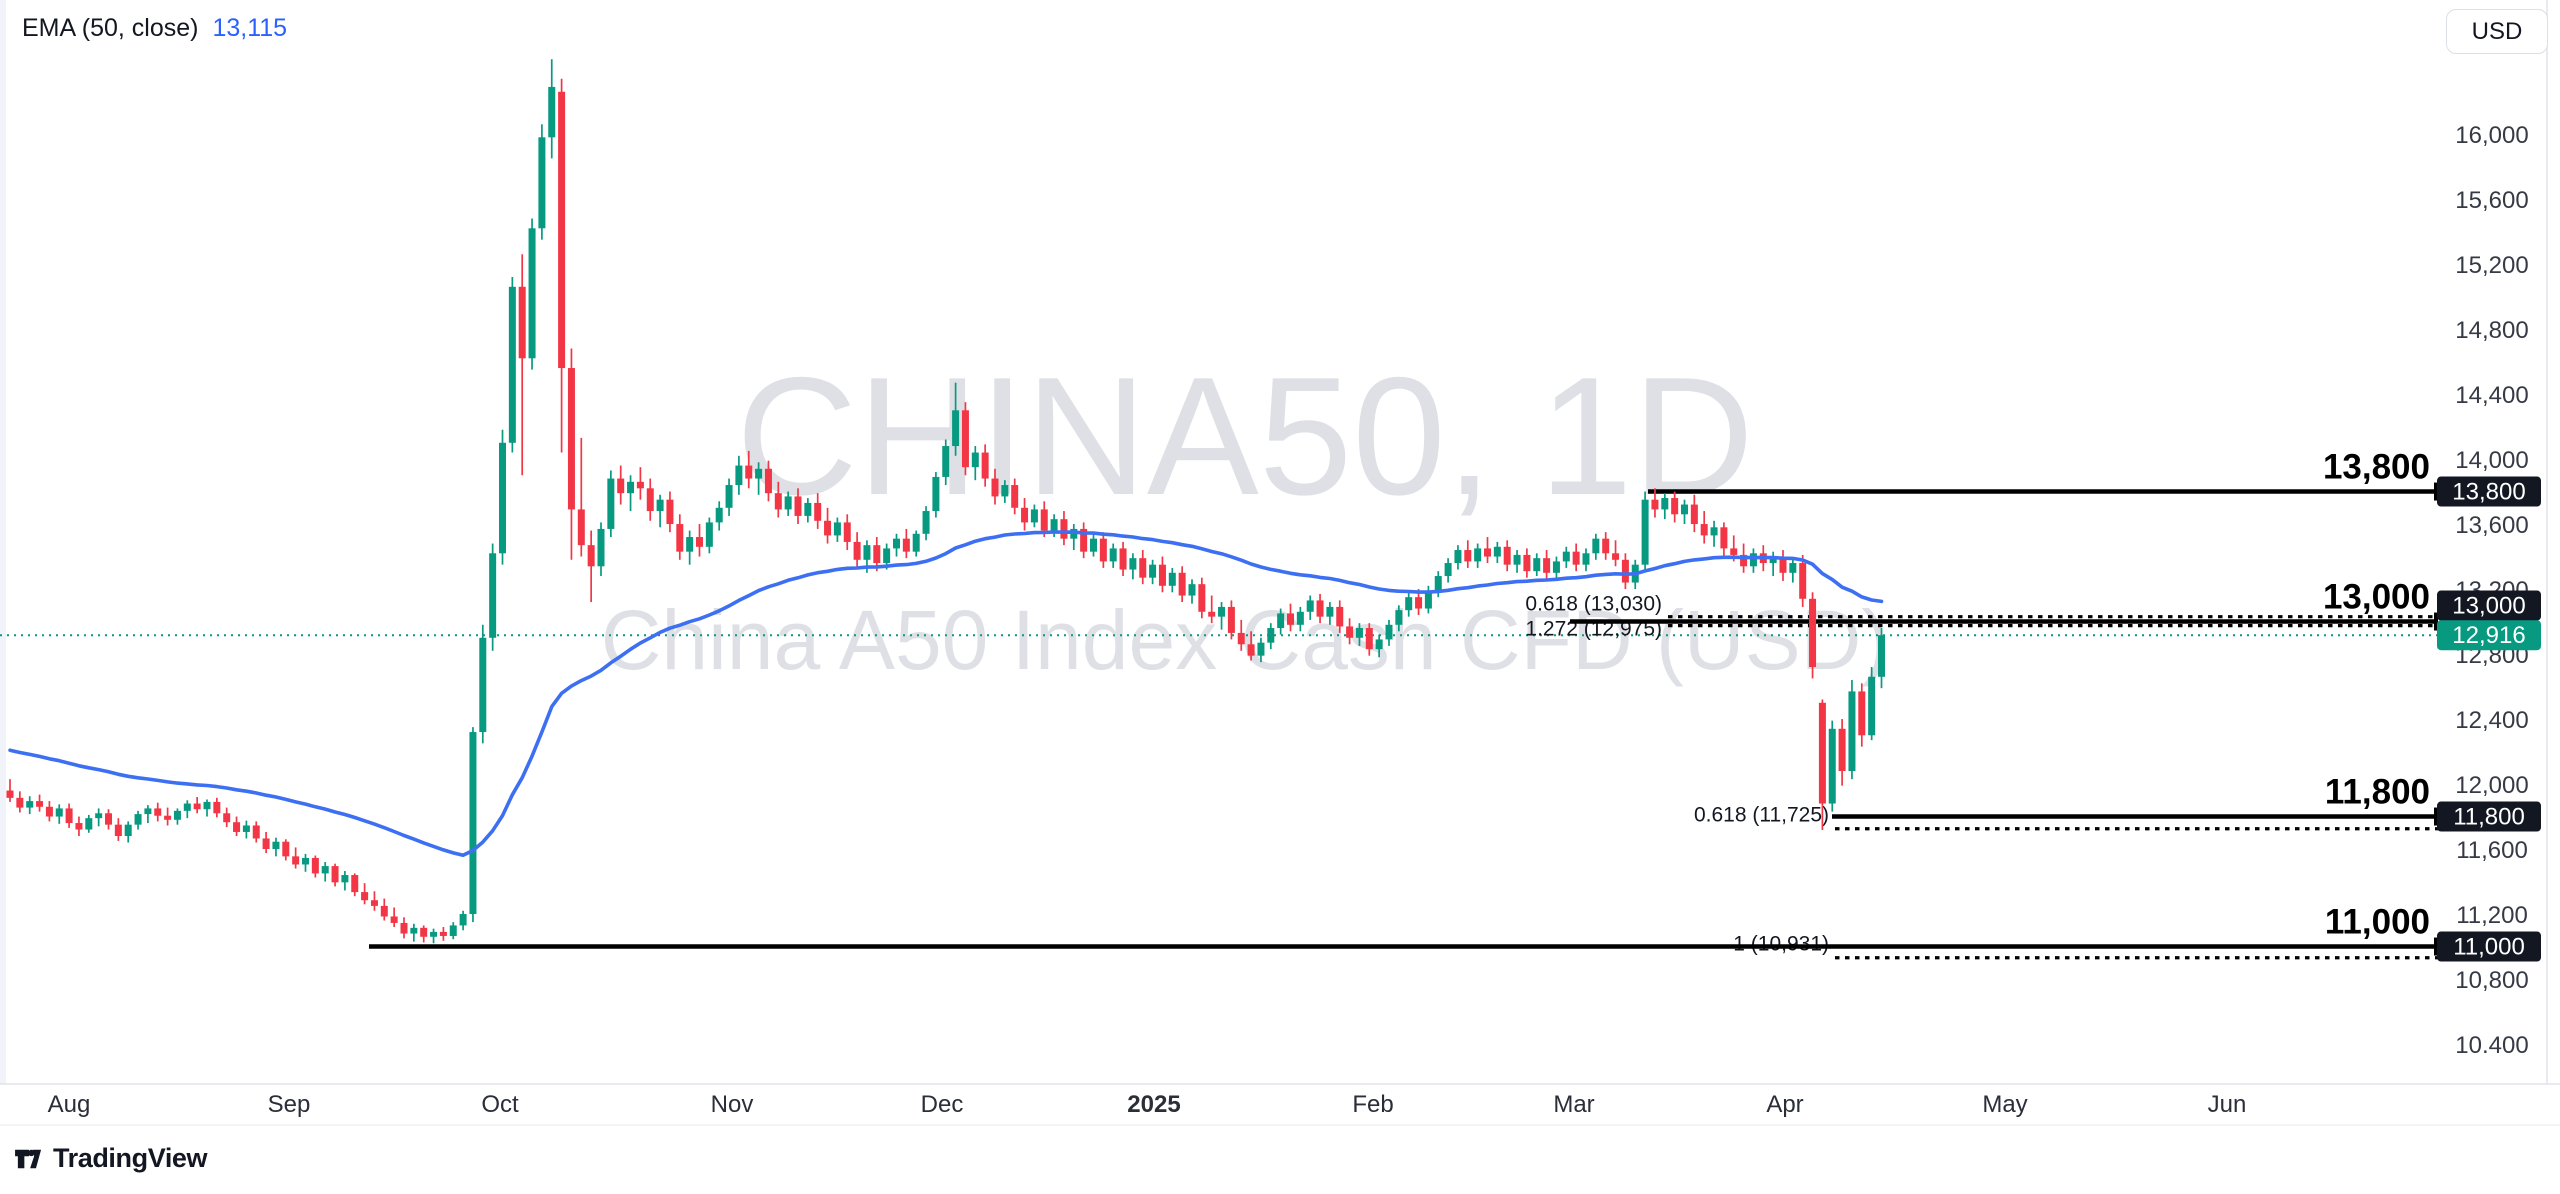 This screenshot has width=2560, height=1194. I want to click on price-level-big-label: 13,000, so click(2376, 597).